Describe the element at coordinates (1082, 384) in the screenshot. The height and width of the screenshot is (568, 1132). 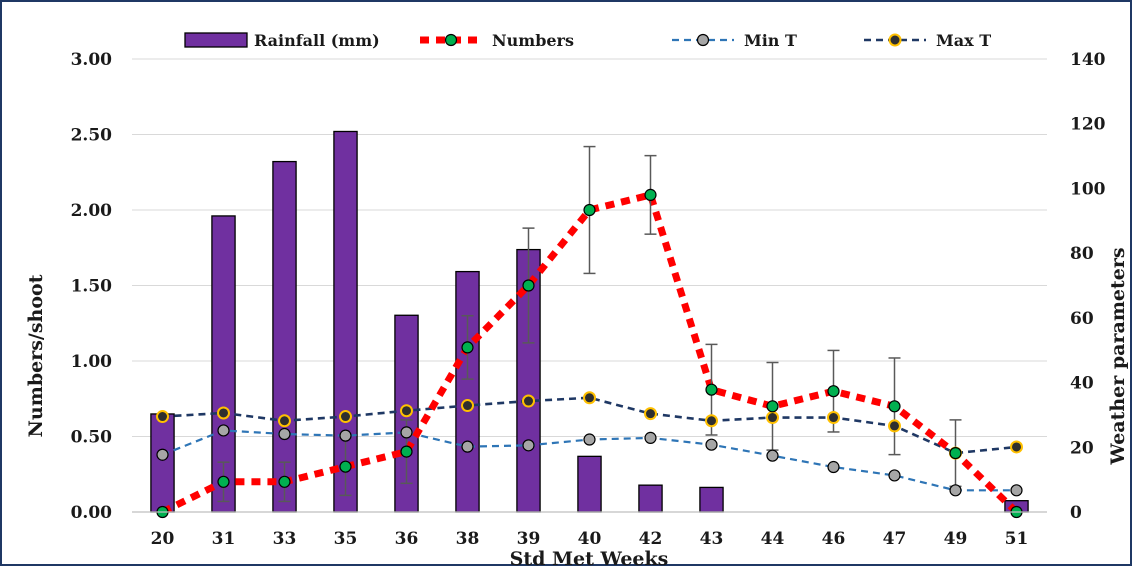
I see `y-right-tick-label: 40` at that location.